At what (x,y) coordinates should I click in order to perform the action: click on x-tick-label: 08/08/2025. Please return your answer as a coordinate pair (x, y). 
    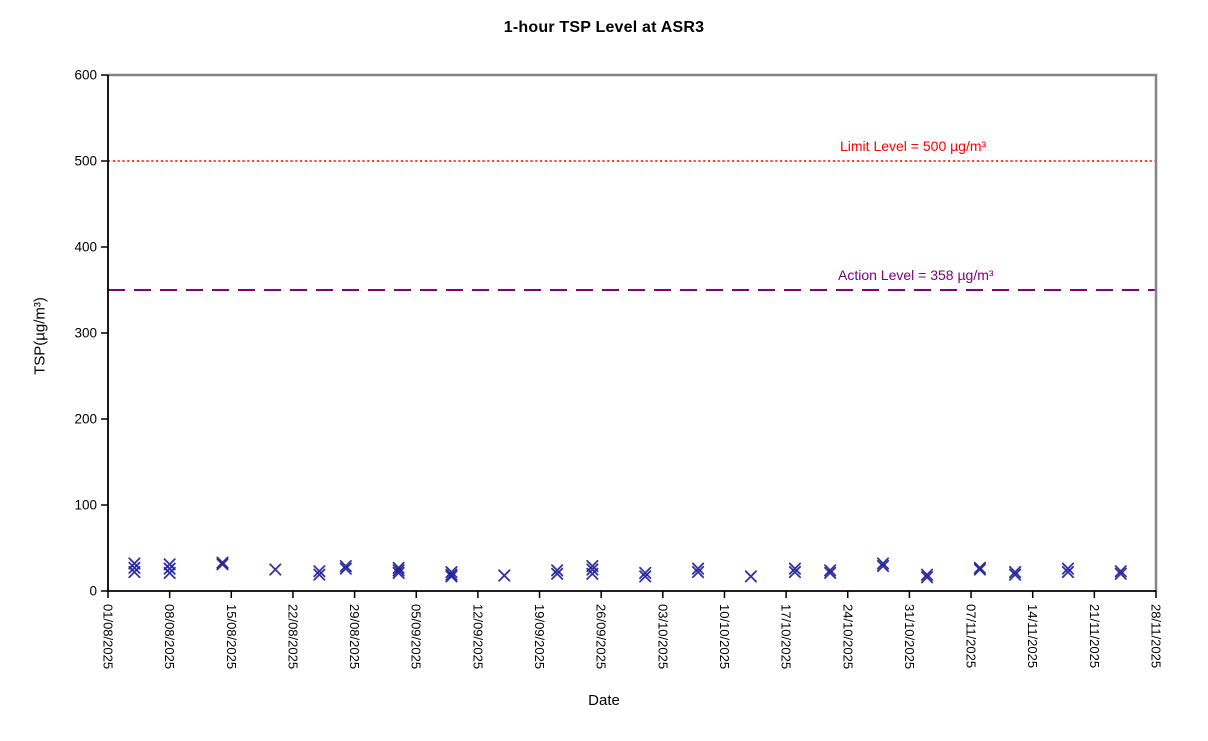
    Looking at the image, I should click on (169, 636).